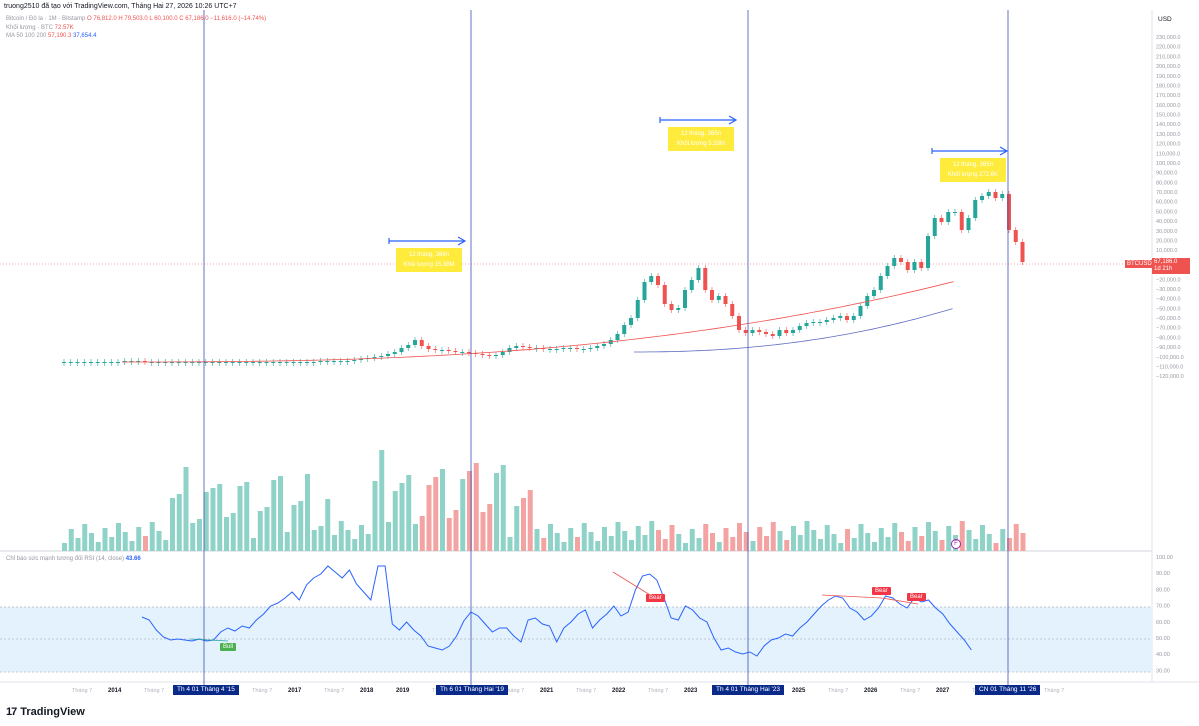 This screenshot has height=726, width=1199. I want to click on price-axis-label: −80,000.0, so click(1168, 338).